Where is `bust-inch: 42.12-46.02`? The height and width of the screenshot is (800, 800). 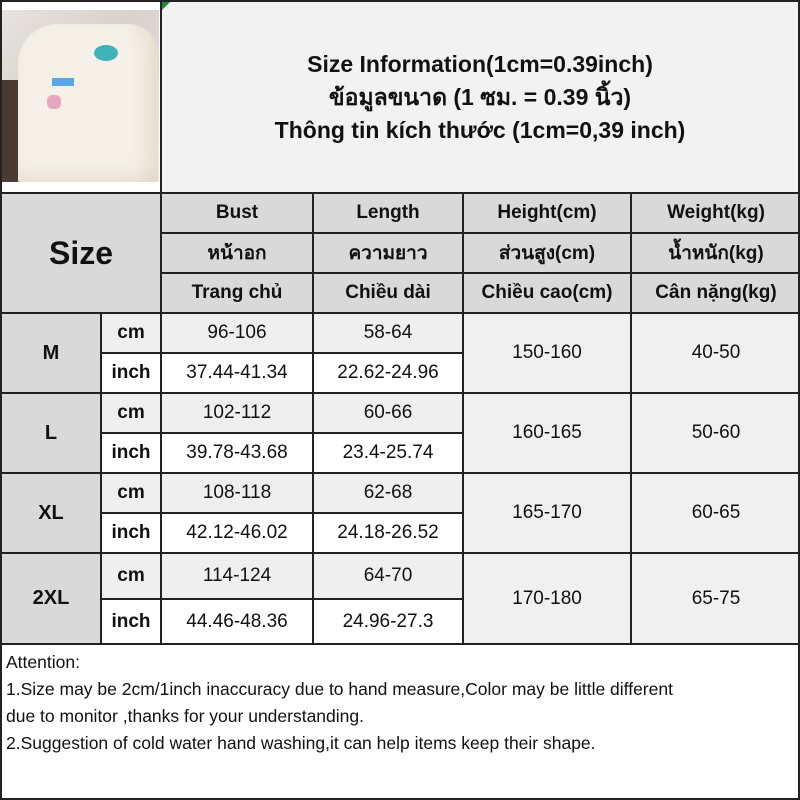 bust-inch: 42.12-46.02 is located at coordinates (237, 533).